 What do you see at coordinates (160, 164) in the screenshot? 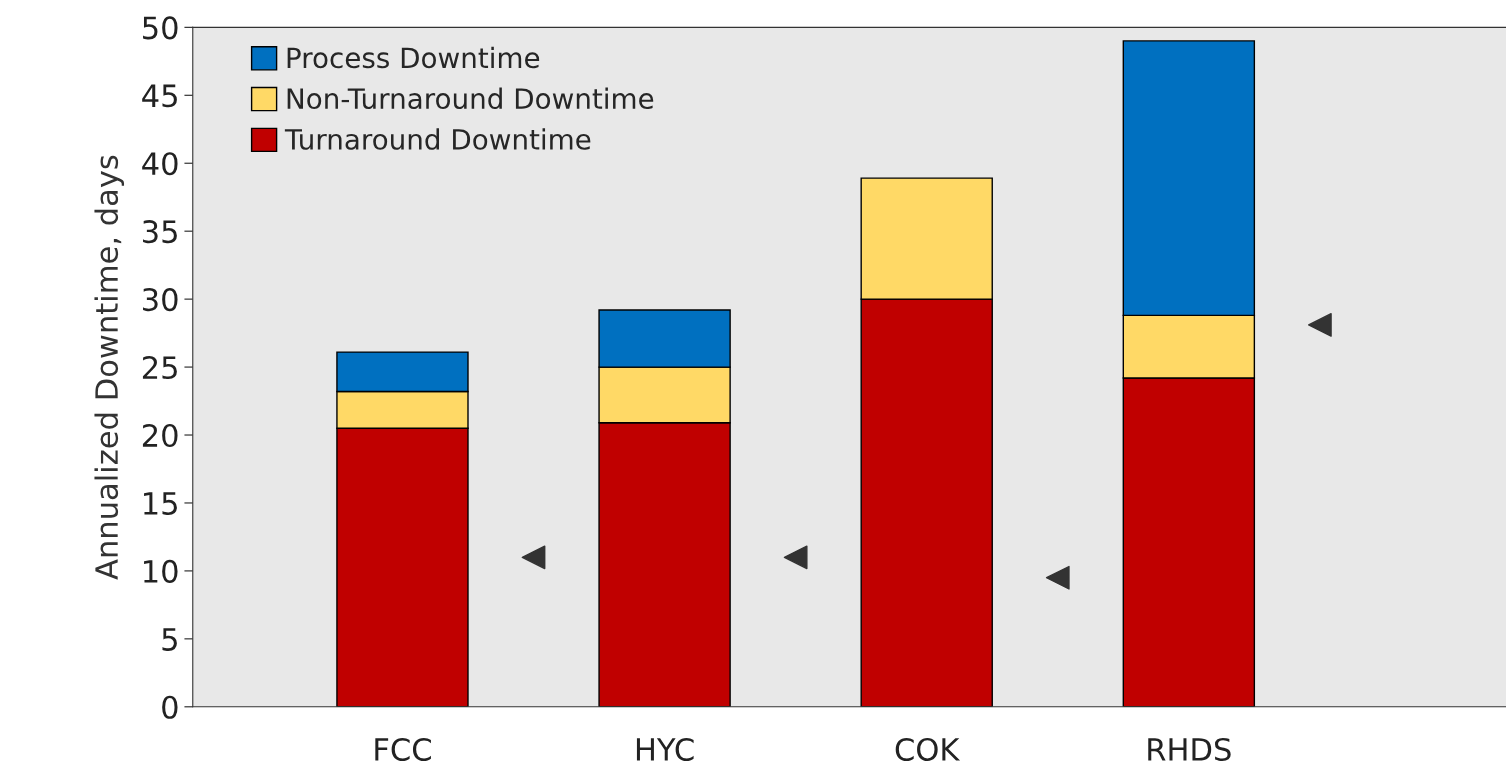
I see `y-tick-label: 40` at bounding box center [160, 164].